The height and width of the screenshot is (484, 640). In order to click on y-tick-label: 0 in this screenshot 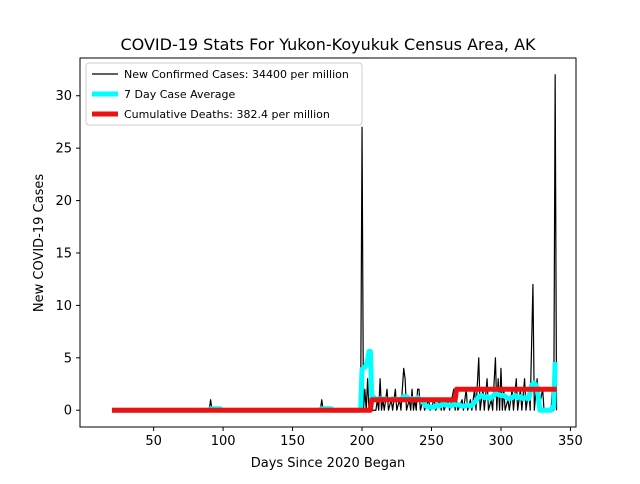, I will do `click(68, 411)`.